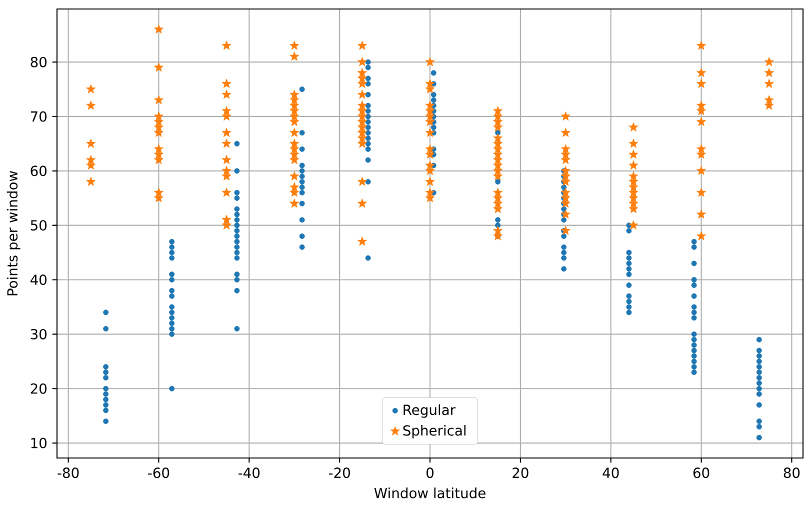  I want to click on x-tick-label: 80, so click(792, 473).